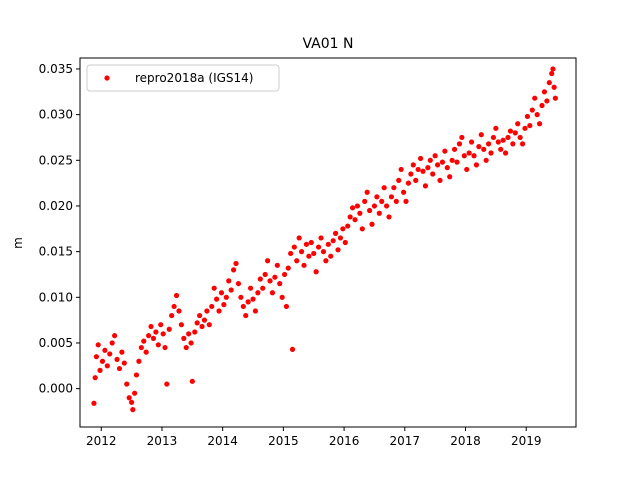 The width and height of the screenshot is (640, 480). What do you see at coordinates (328, 44) in the screenshot?
I see `chart-title: VA01 N` at bounding box center [328, 44].